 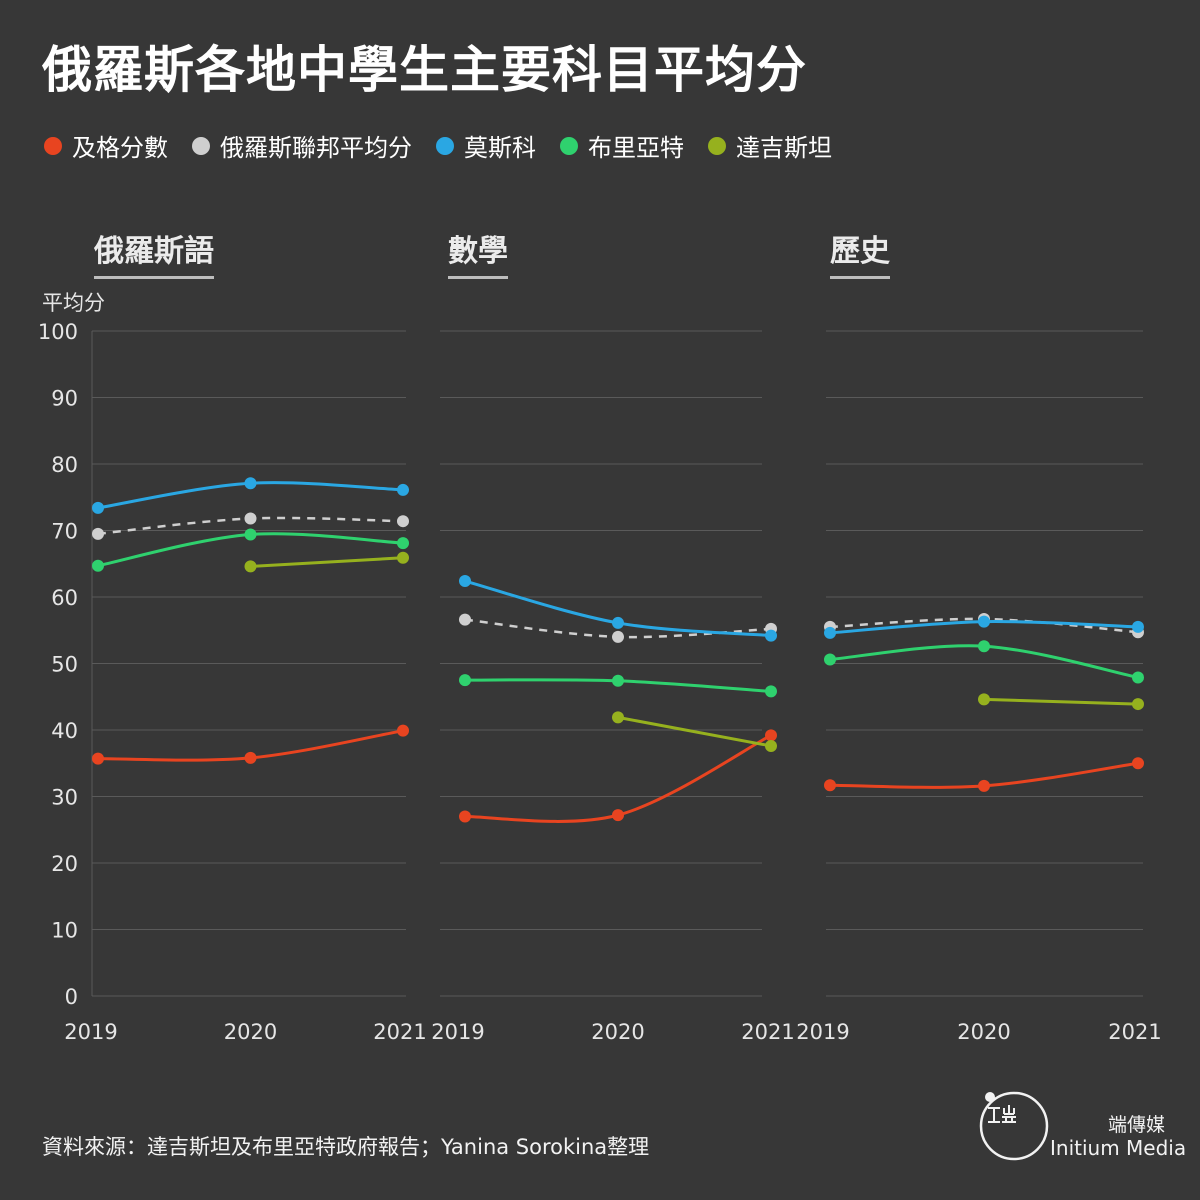 I want to click on brand-name-cn: 端傳媒, so click(x=1137, y=1125).